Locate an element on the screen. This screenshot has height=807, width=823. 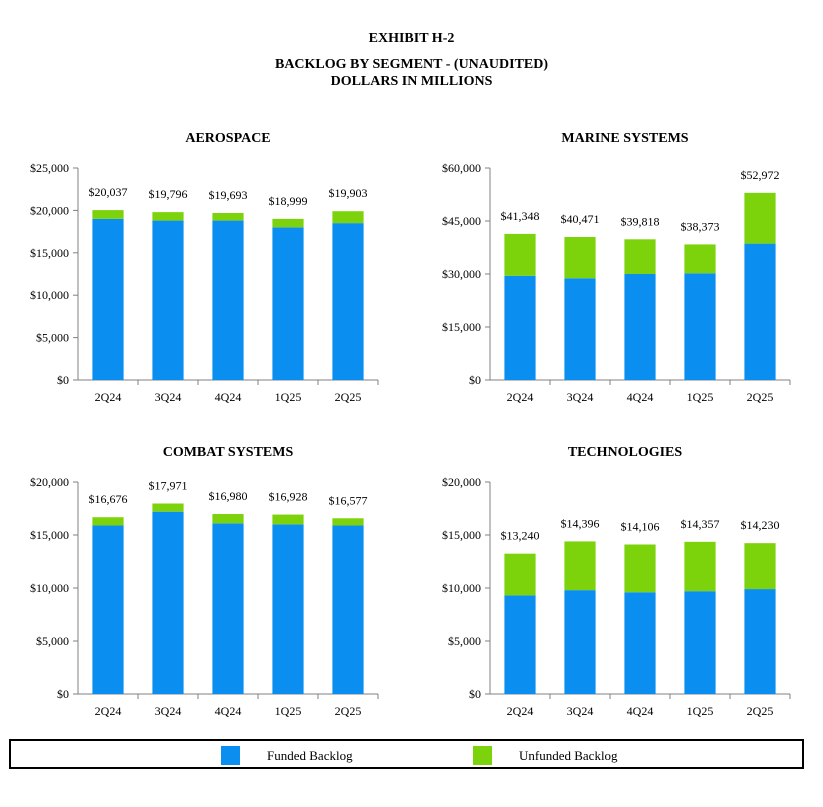
marine-systems-chart-title: MARINE SYSTEMS is located at coordinates (624, 138).